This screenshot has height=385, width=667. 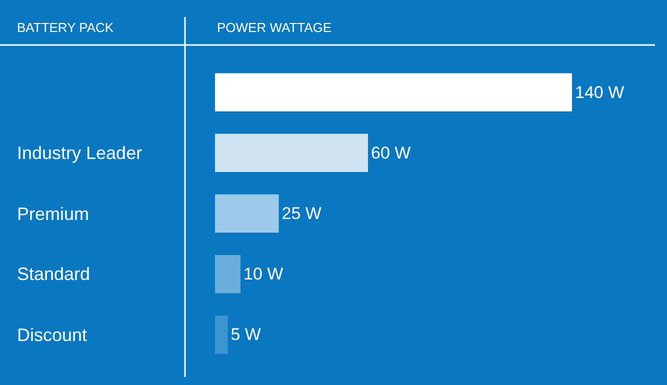 What do you see at coordinates (52, 335) in the screenshot?
I see `y-tick-label: Discount` at bounding box center [52, 335].